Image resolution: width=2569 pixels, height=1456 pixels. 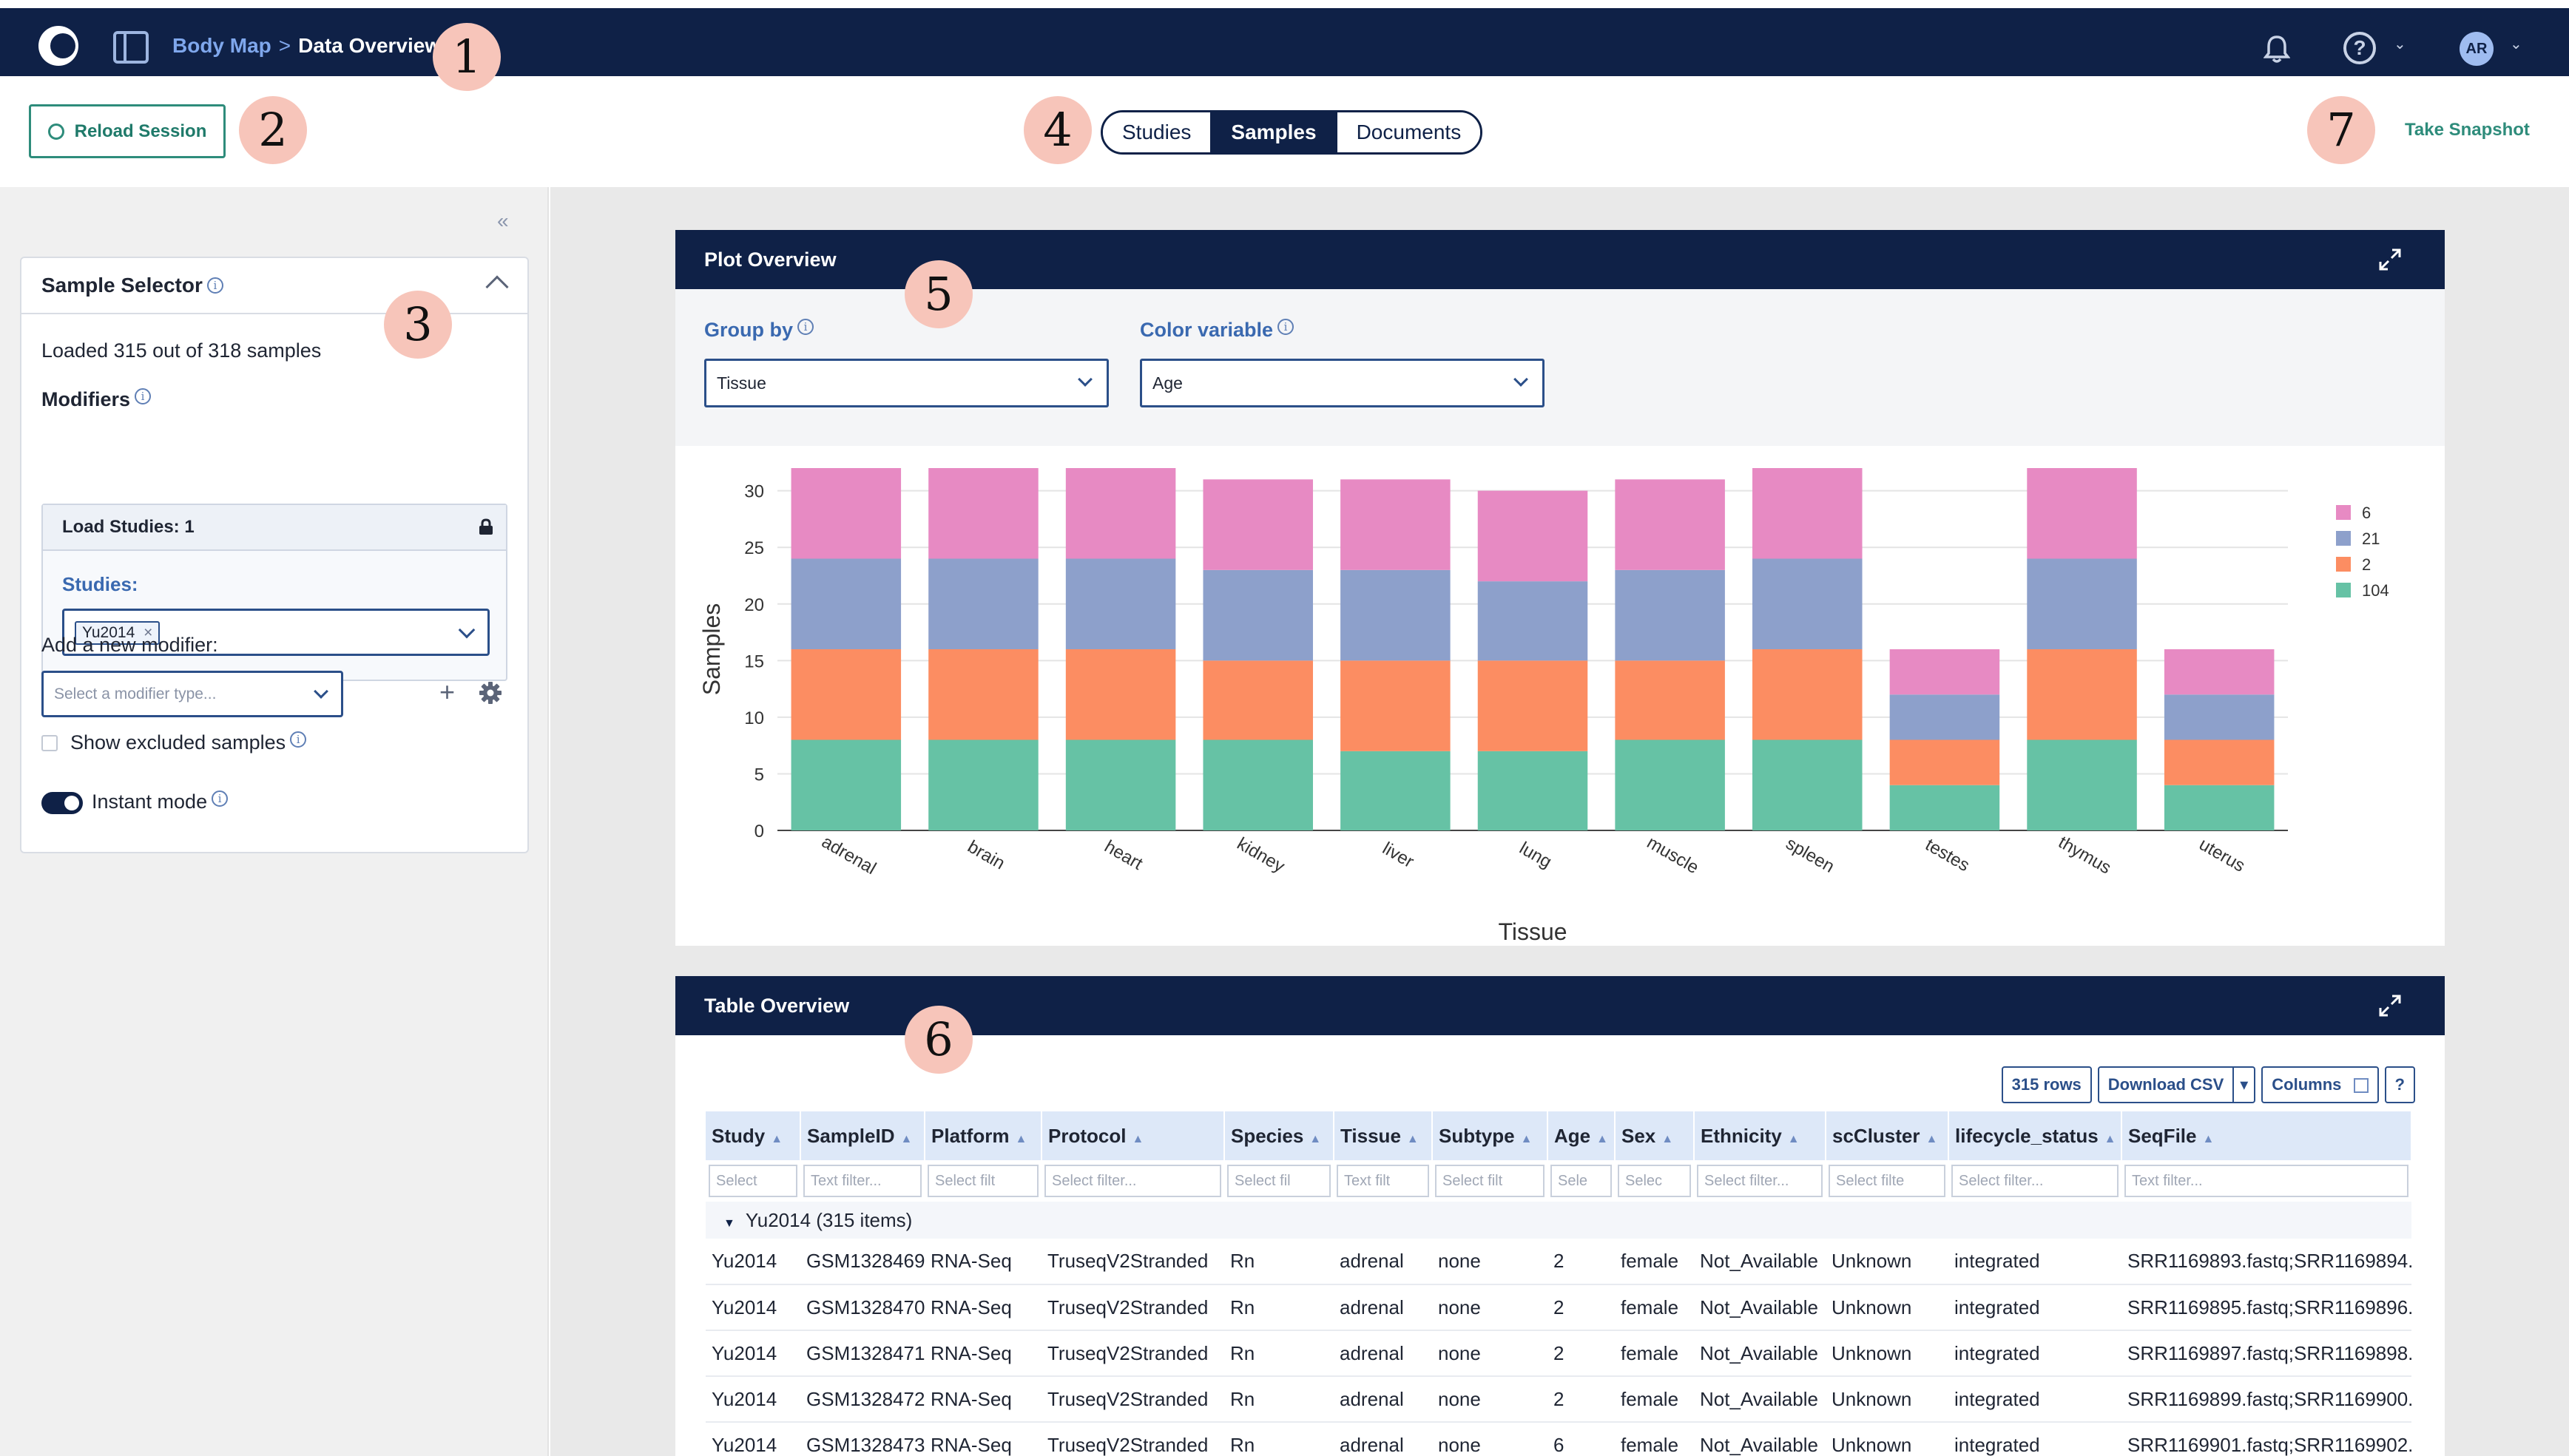 What do you see at coordinates (1490, 1135) in the screenshot?
I see `column-header-subtype: Subtype ▲` at bounding box center [1490, 1135].